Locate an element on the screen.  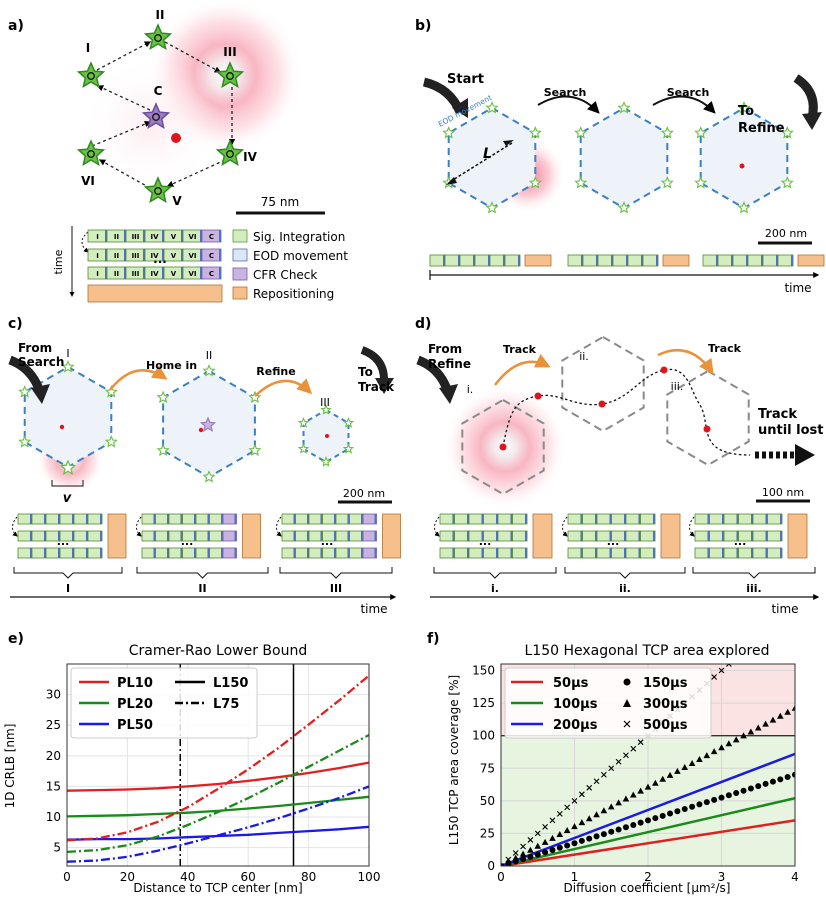
legend-label: CFR Check is located at coordinates (285, 275).